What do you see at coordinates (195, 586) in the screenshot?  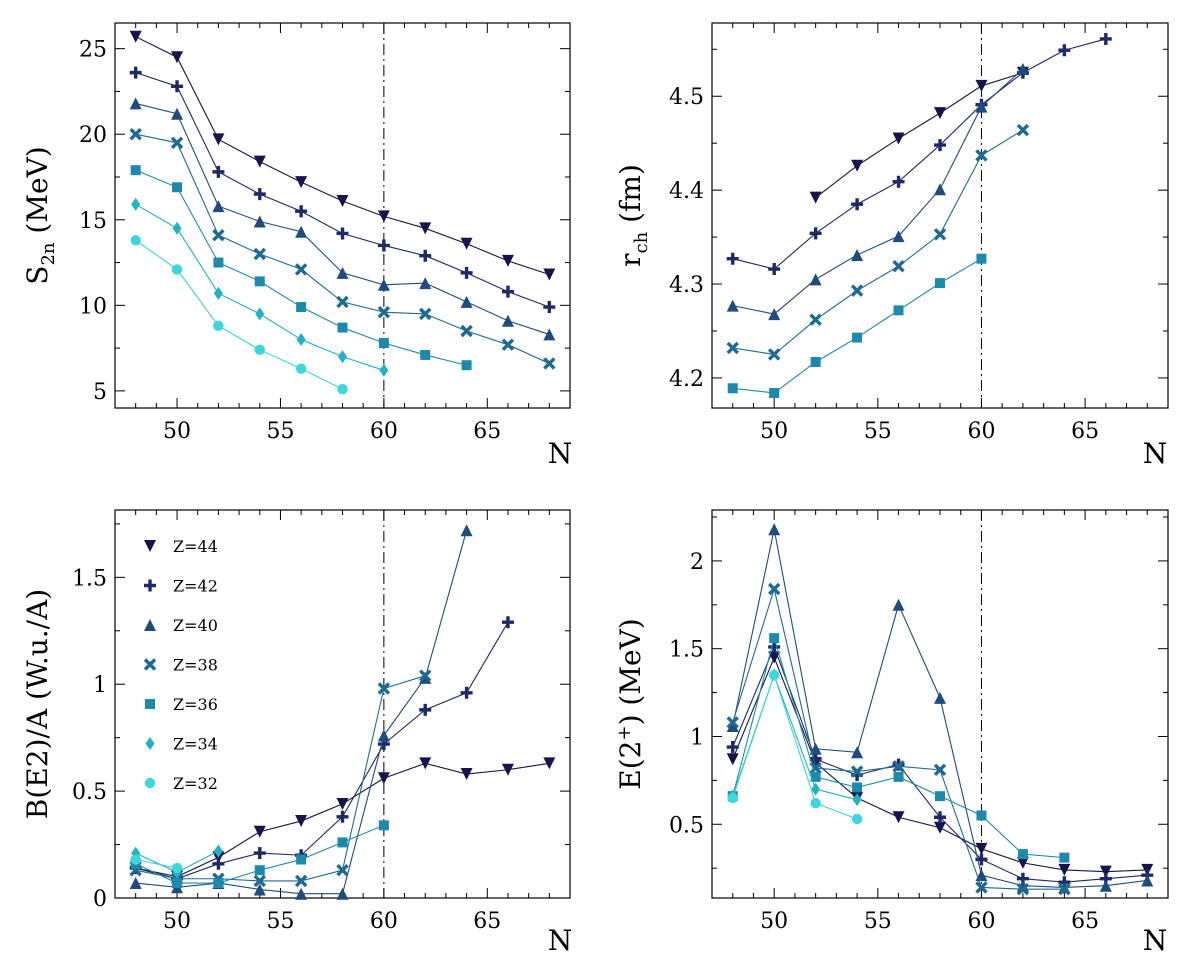 I see `legend-label: Z=42` at bounding box center [195, 586].